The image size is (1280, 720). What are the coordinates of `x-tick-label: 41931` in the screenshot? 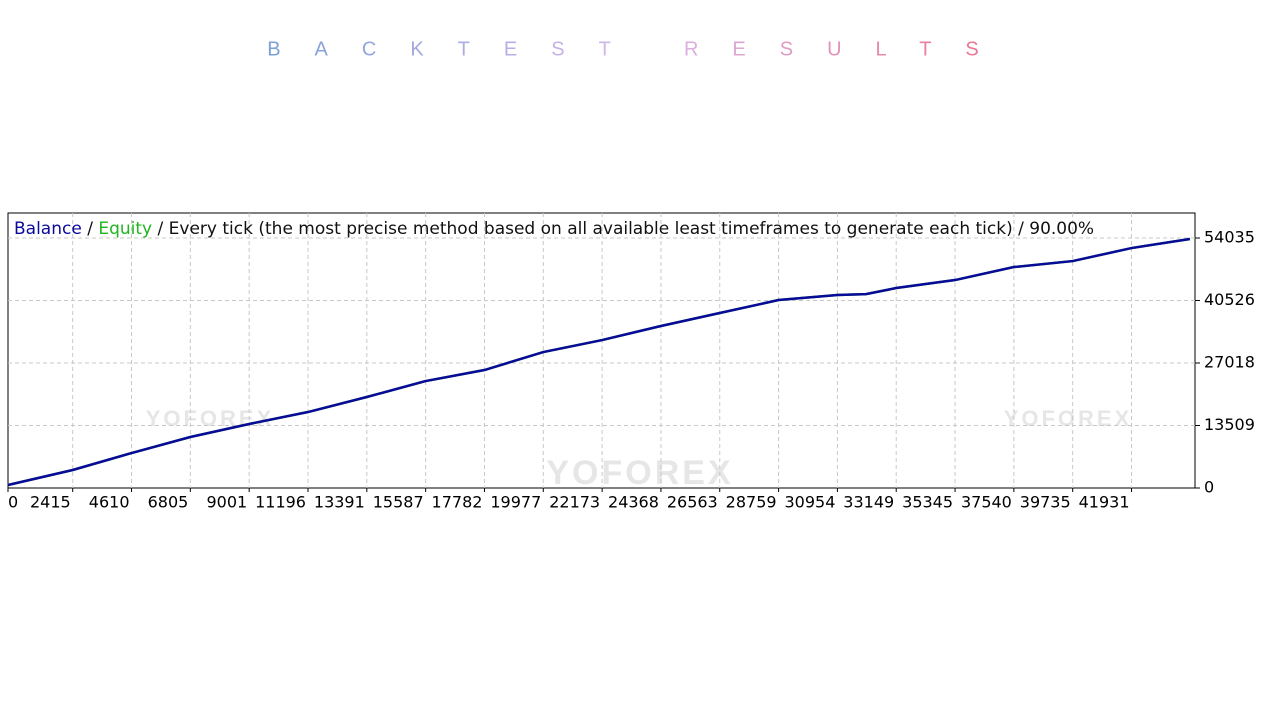 It's located at (1104, 502).